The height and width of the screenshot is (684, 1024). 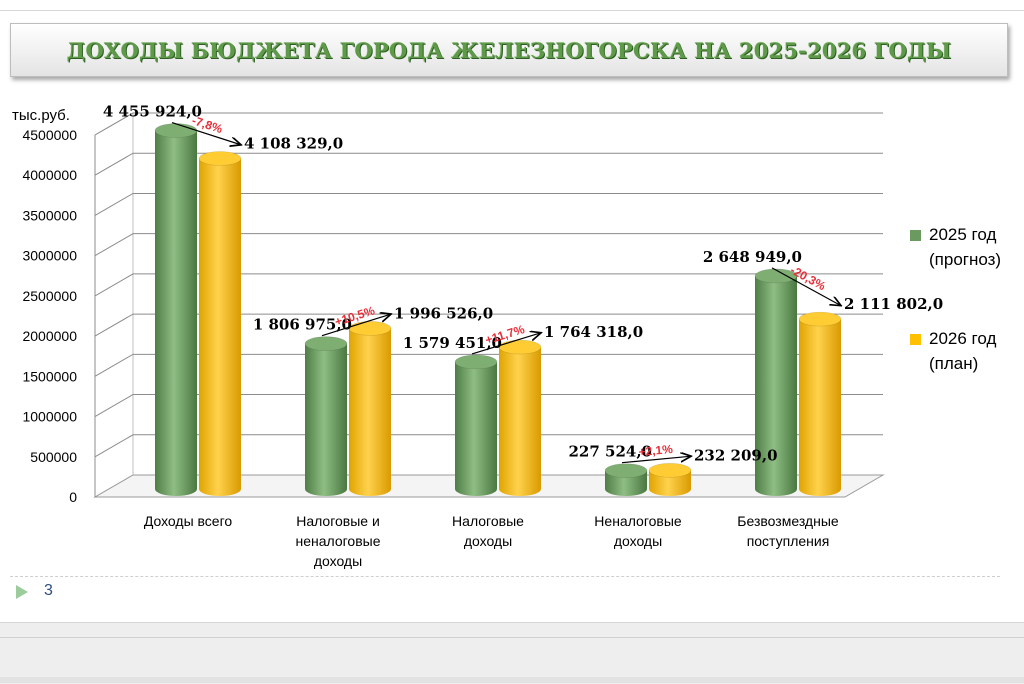 What do you see at coordinates (49, 336) in the screenshot?
I see `y-tick-label: 2000000` at bounding box center [49, 336].